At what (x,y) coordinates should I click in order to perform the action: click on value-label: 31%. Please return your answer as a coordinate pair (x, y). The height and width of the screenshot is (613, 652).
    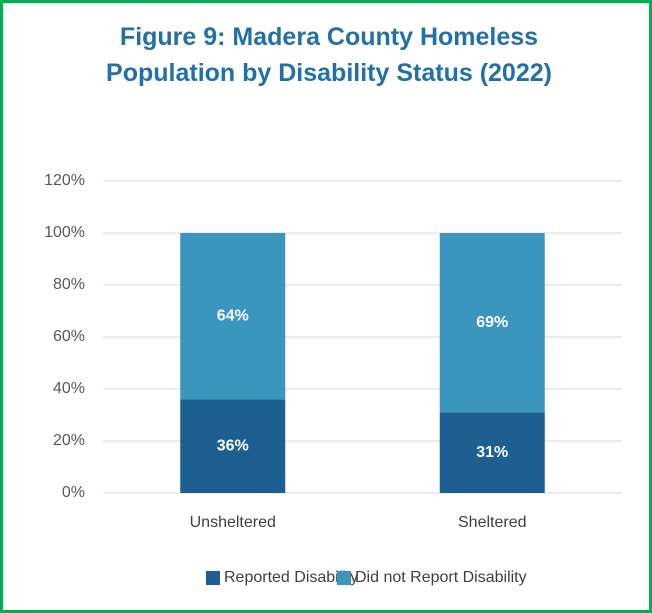
    Looking at the image, I should click on (492, 452).